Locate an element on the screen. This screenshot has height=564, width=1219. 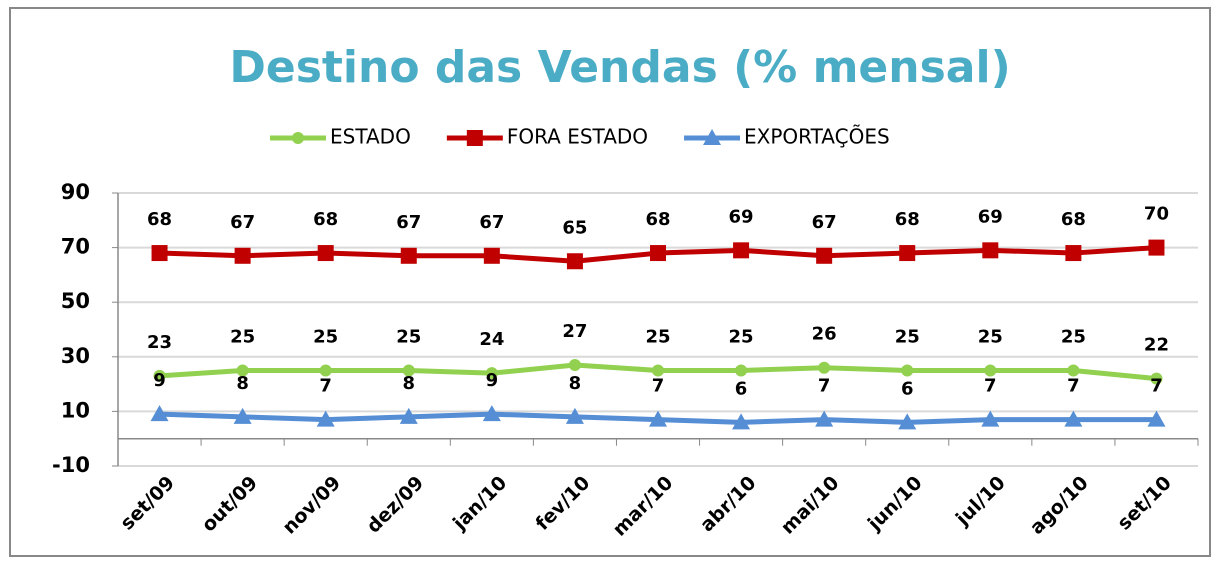
legend-label: ESTADO is located at coordinates (370, 137).